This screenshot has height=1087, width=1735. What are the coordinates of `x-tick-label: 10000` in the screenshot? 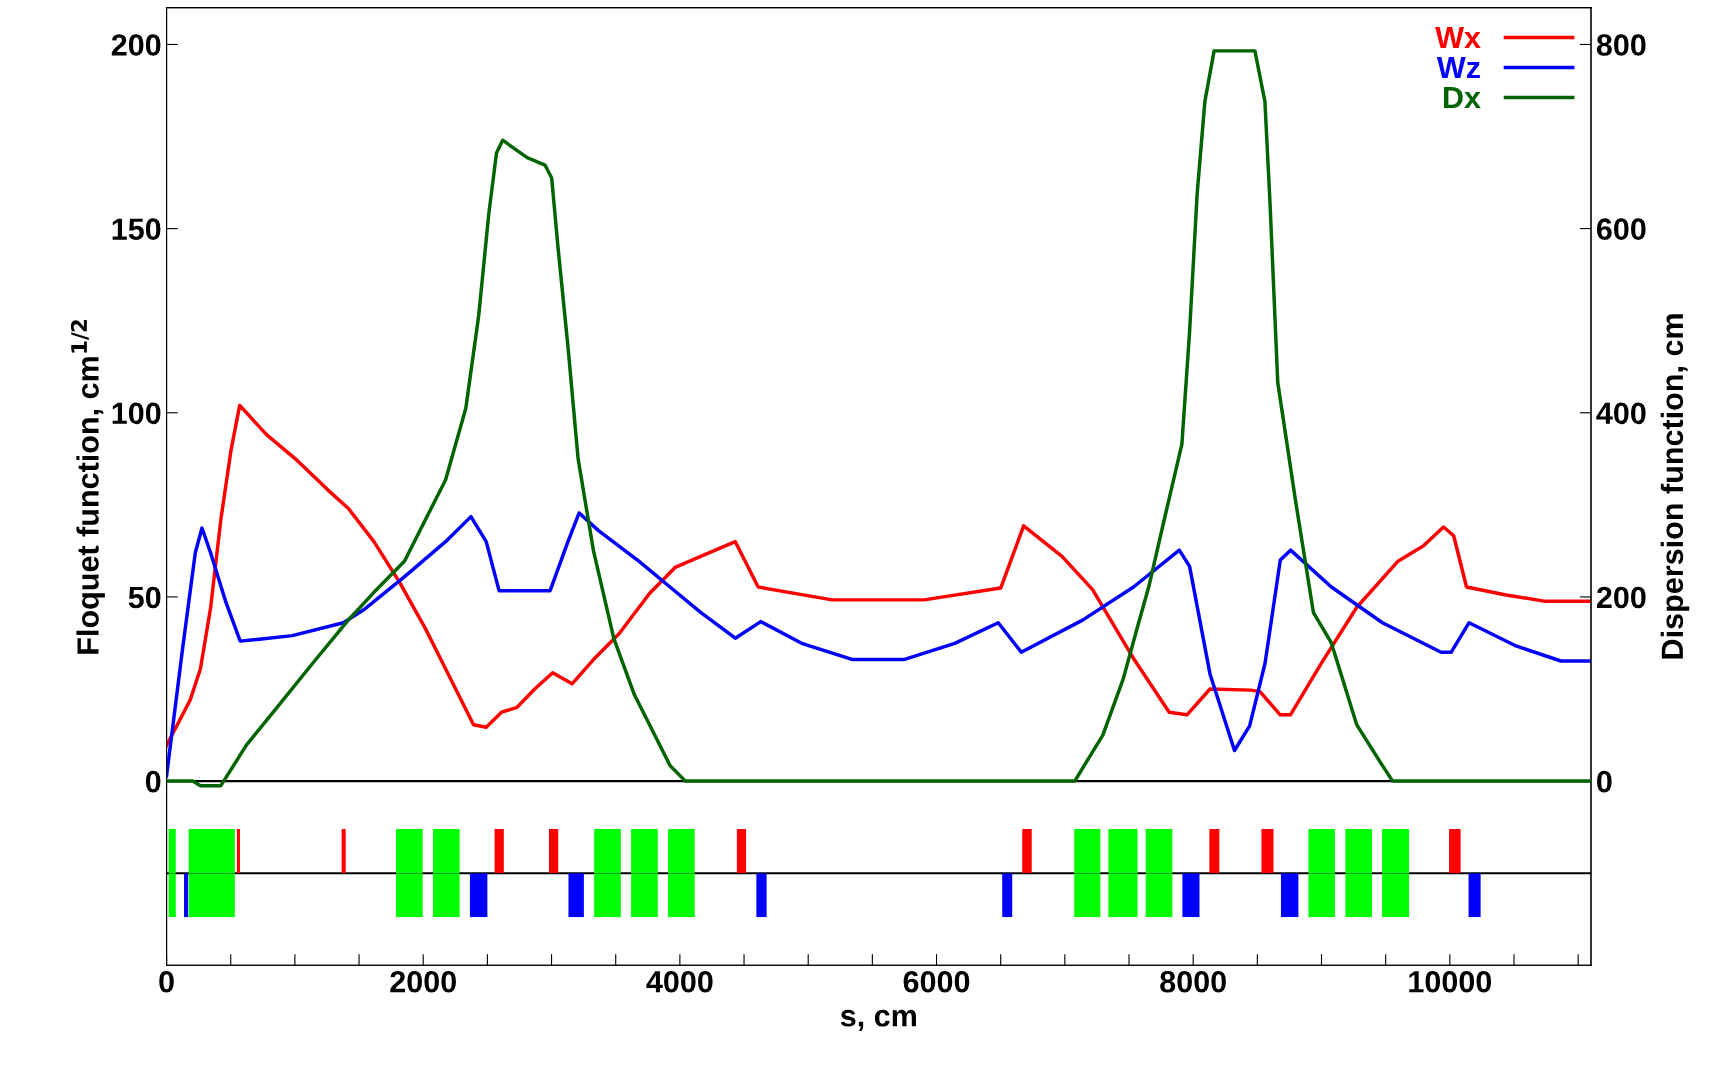 It's located at (1450, 981).